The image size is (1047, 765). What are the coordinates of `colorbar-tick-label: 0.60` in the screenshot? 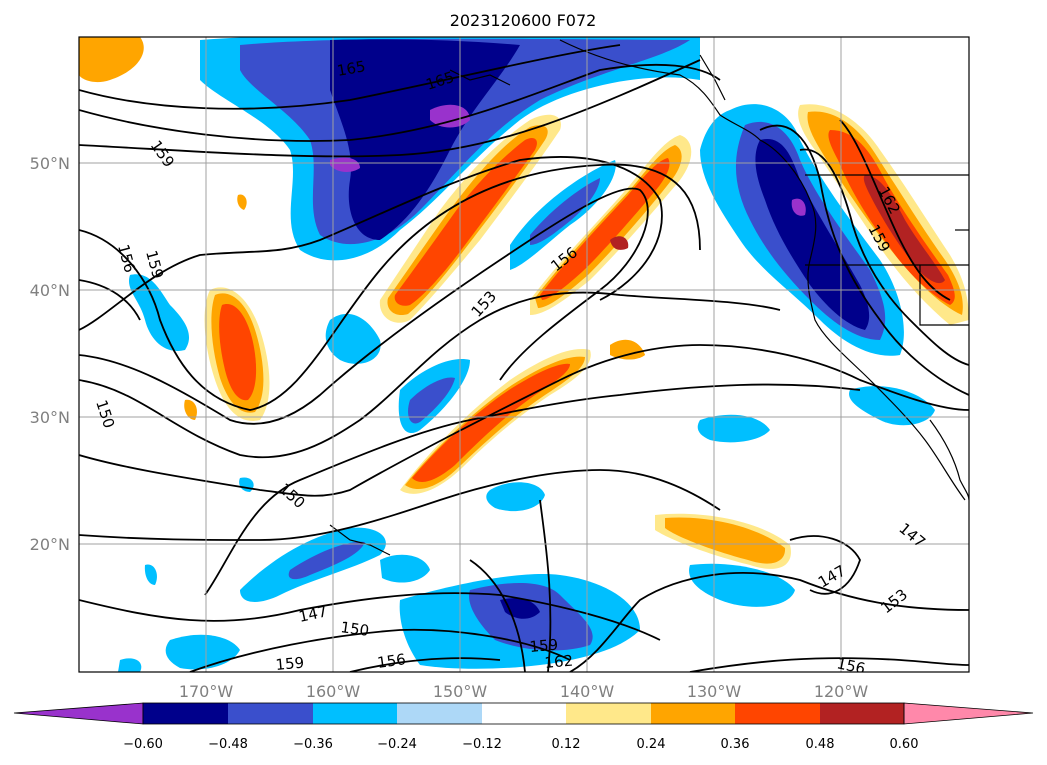 It's located at (904, 744).